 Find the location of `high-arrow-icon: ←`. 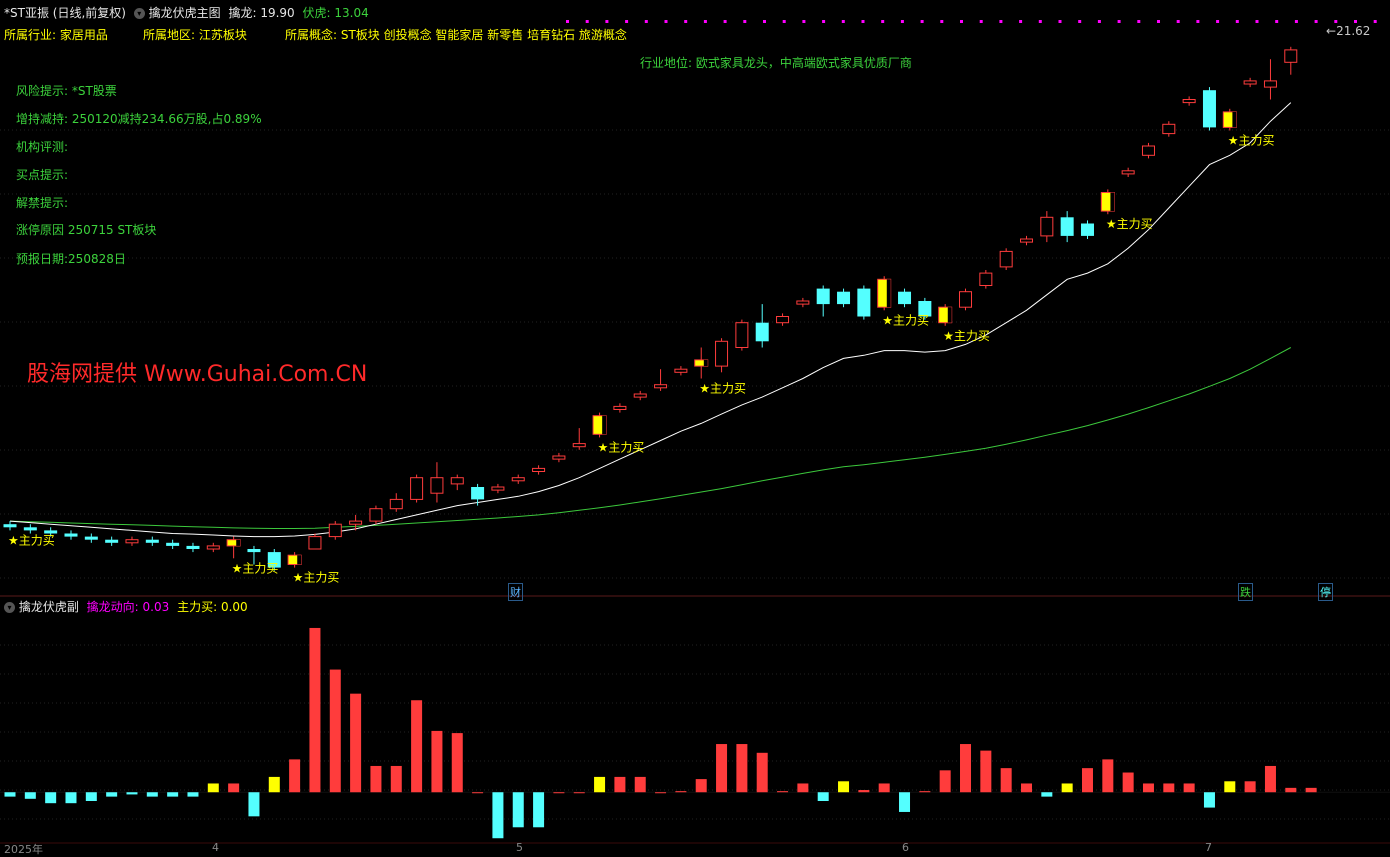

high-arrow-icon: ← is located at coordinates (1331, 31).